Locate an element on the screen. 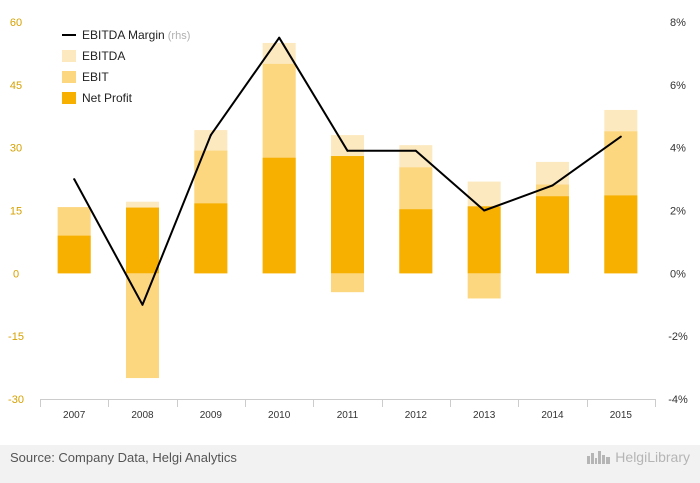  y-left-tick-label: -30 is located at coordinates (16, 400).